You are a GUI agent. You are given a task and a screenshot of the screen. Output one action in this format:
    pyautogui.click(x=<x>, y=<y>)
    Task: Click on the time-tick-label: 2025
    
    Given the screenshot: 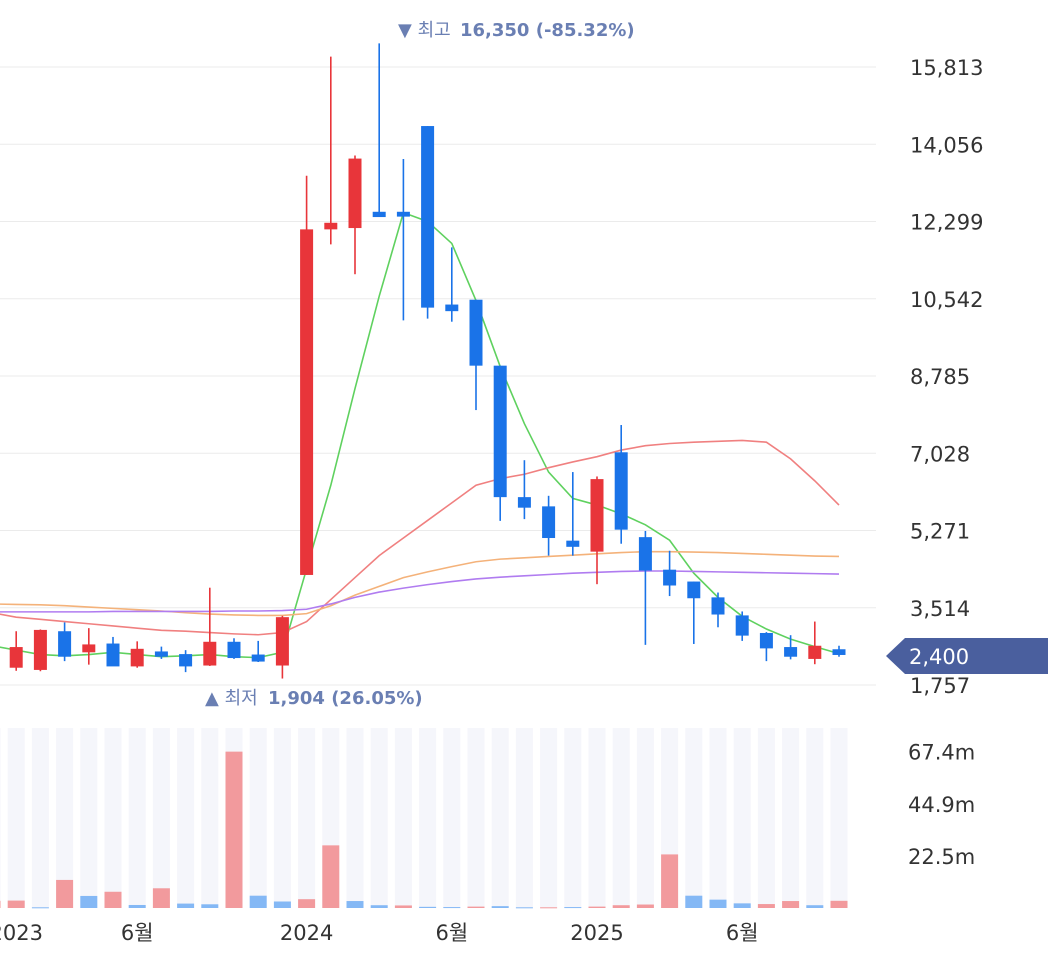 What is the action you would take?
    pyautogui.click(x=596, y=933)
    